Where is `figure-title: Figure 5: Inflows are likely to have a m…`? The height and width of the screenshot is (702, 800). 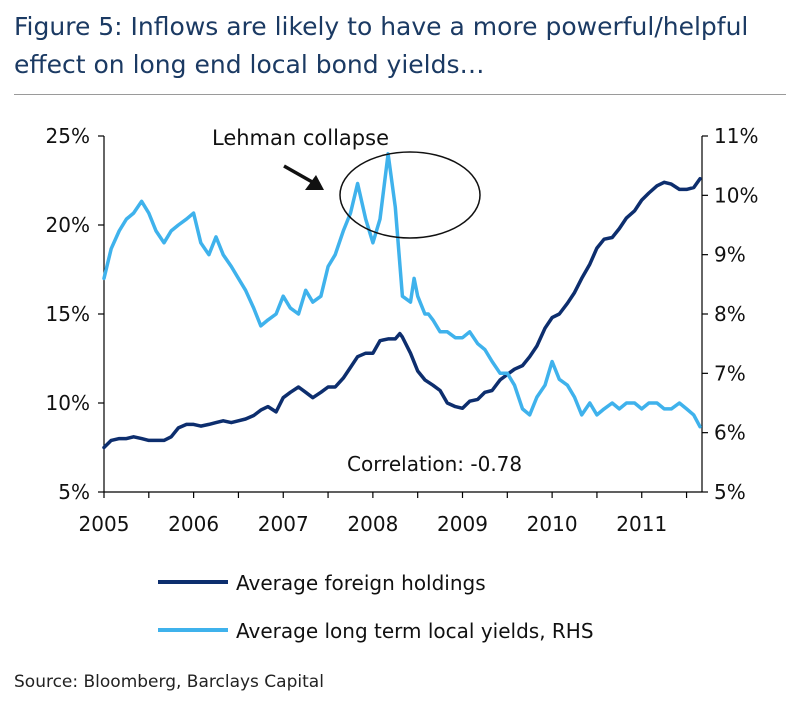 figure-title: Figure 5: Inflows are likely to have a m… is located at coordinates (381, 45).